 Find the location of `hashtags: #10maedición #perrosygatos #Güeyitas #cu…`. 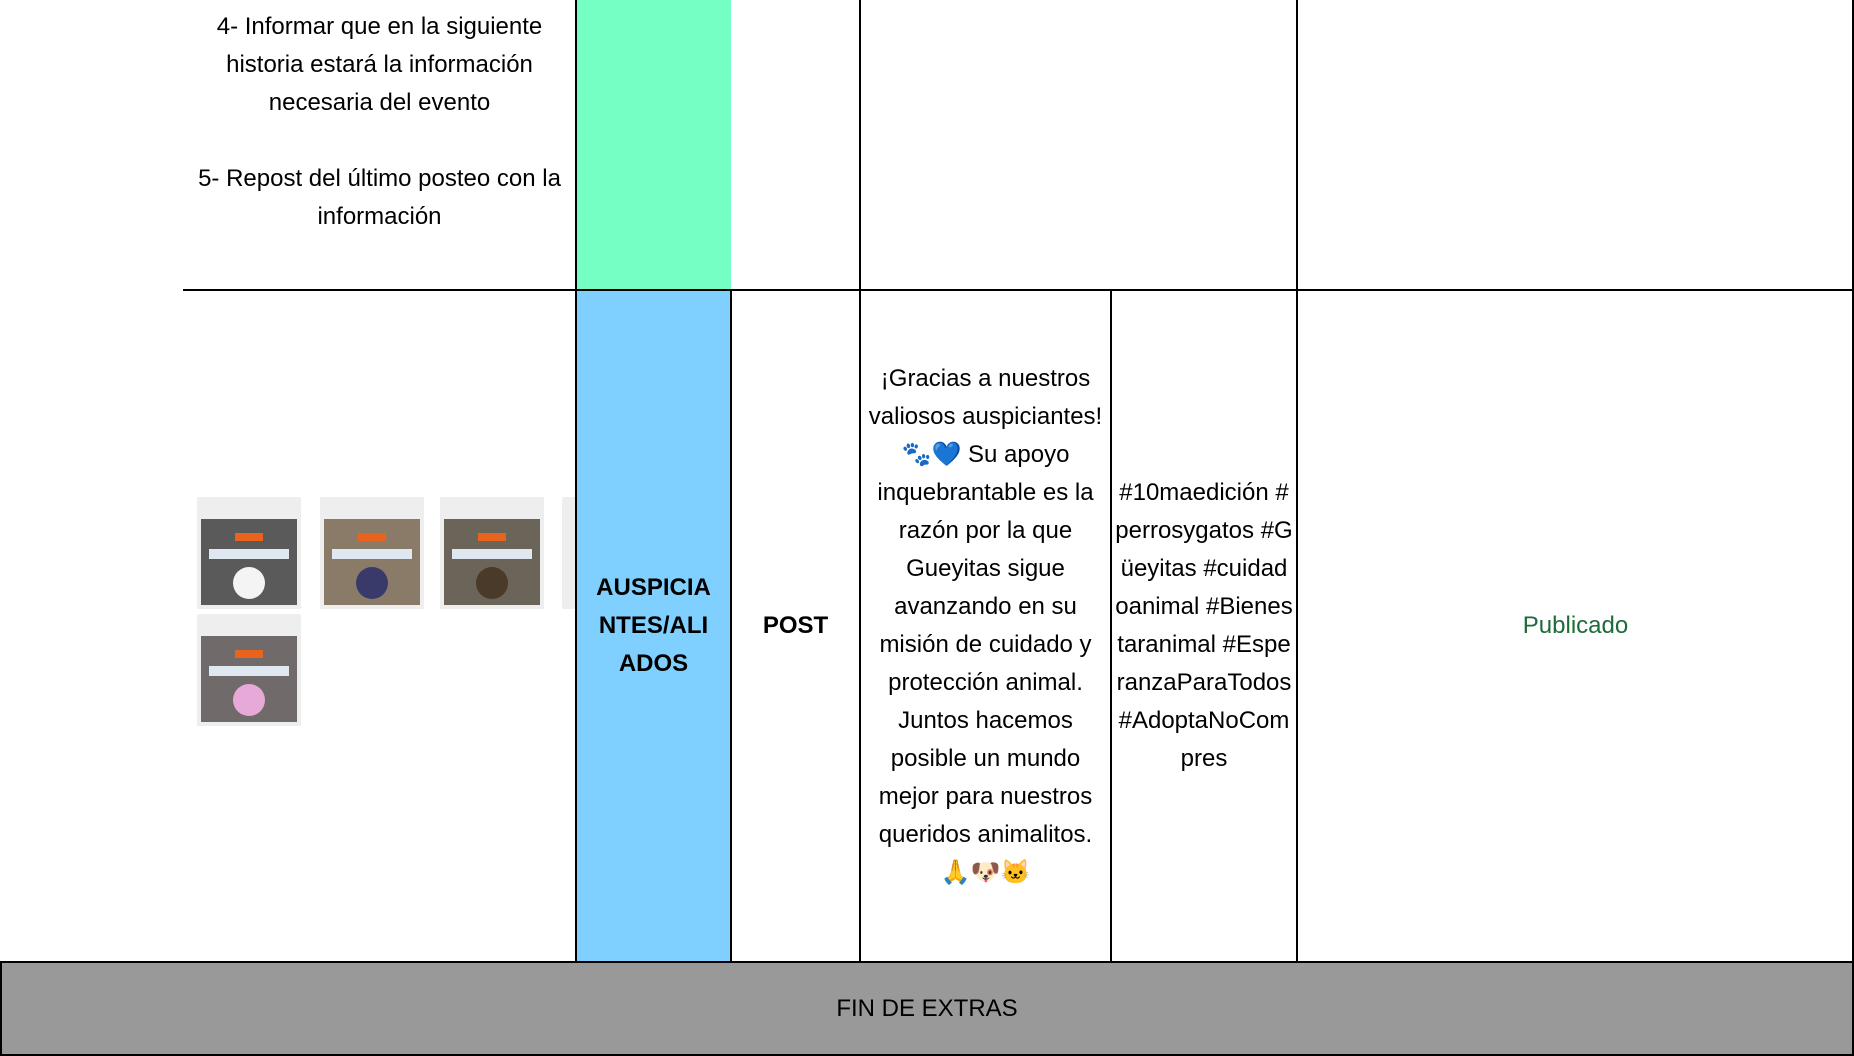

hashtags: #10maedición #perrosygatos #Güeyitas #cu… is located at coordinates (1204, 625).